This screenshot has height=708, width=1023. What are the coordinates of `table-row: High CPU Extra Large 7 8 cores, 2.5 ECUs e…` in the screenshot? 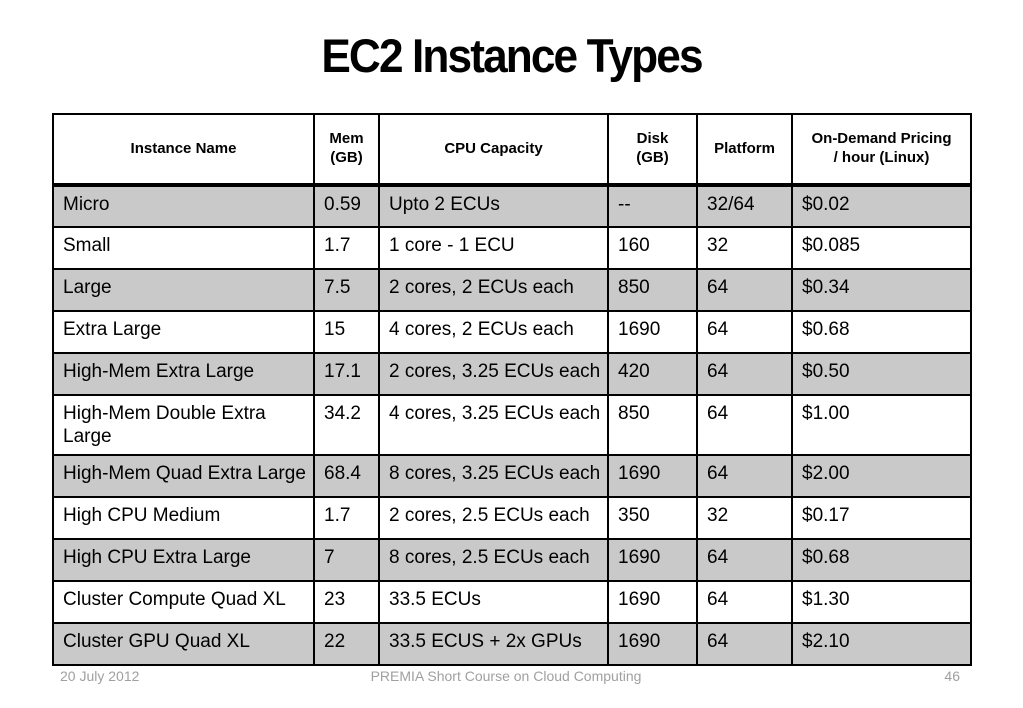 It's located at (512, 560).